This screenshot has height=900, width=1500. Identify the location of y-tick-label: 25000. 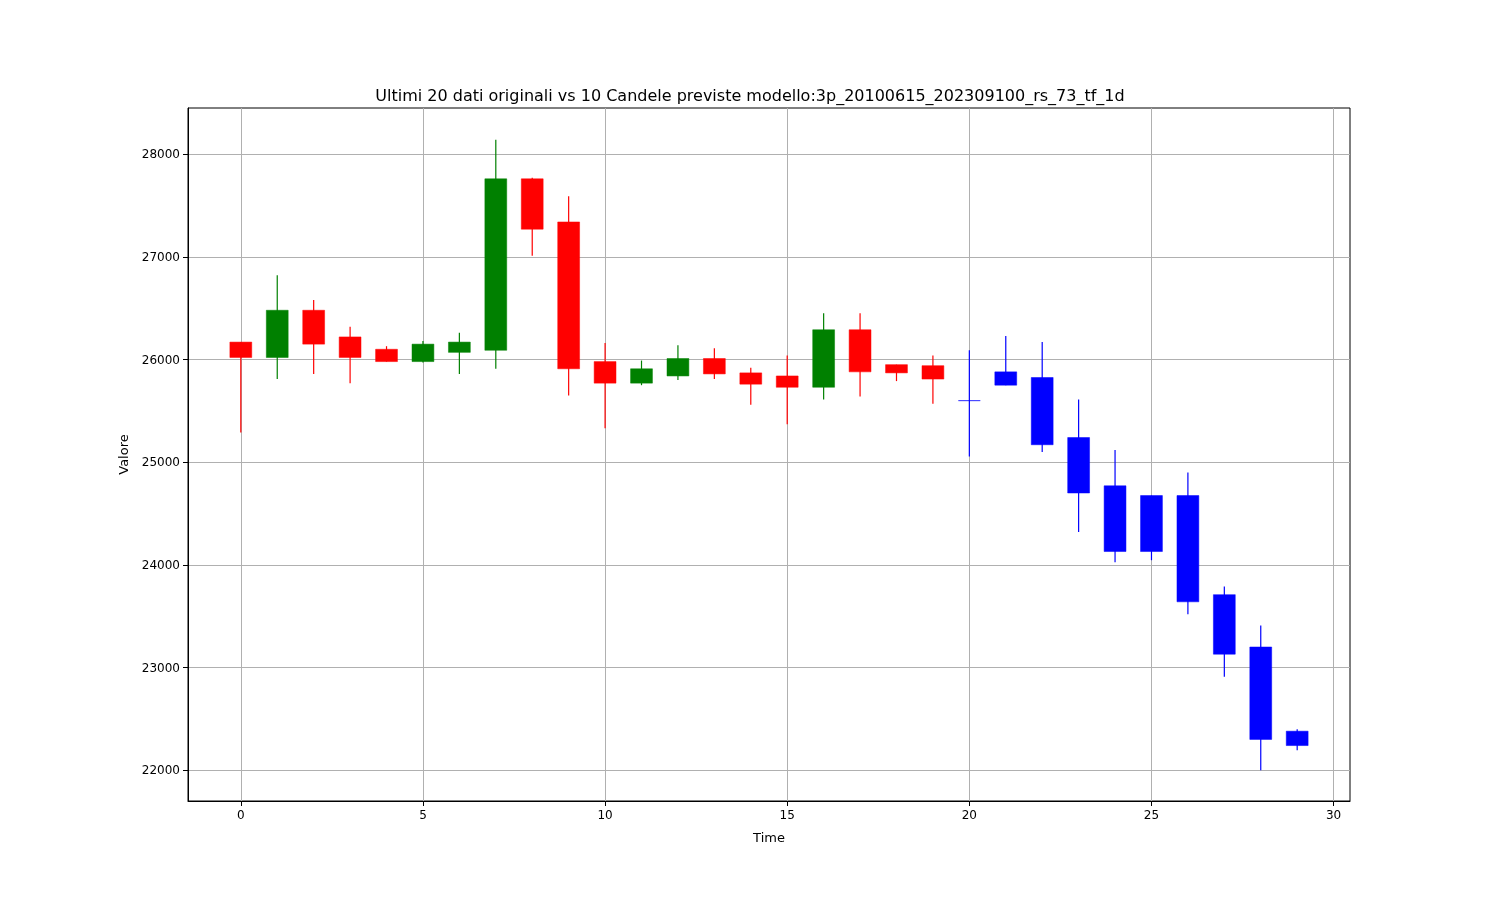
(160, 462).